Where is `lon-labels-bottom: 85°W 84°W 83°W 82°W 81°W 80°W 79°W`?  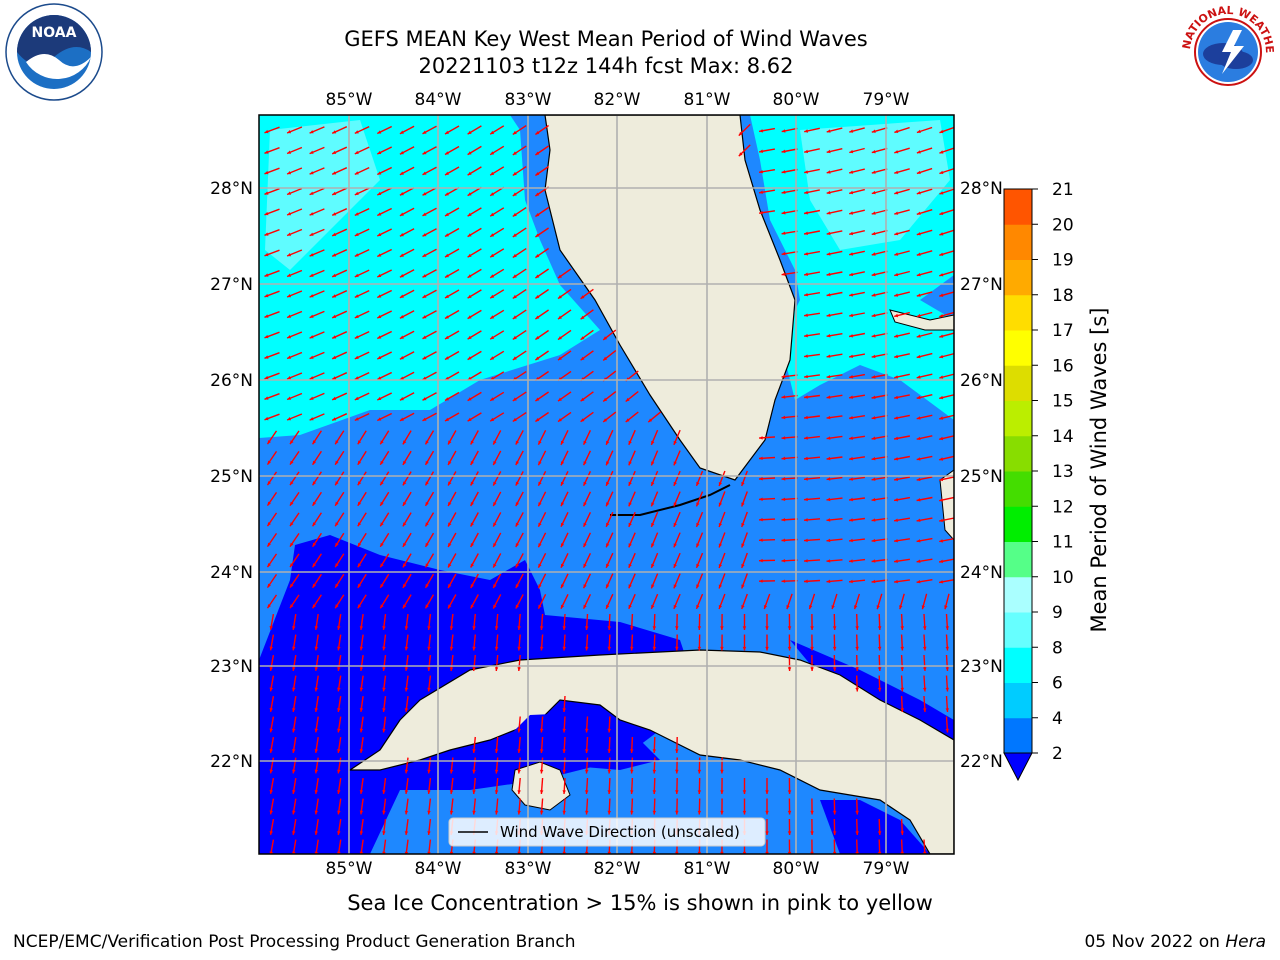 lon-labels-bottom: 85°W 84°W 83°W 82°W 81°W 80°W 79°W is located at coordinates (618, 869).